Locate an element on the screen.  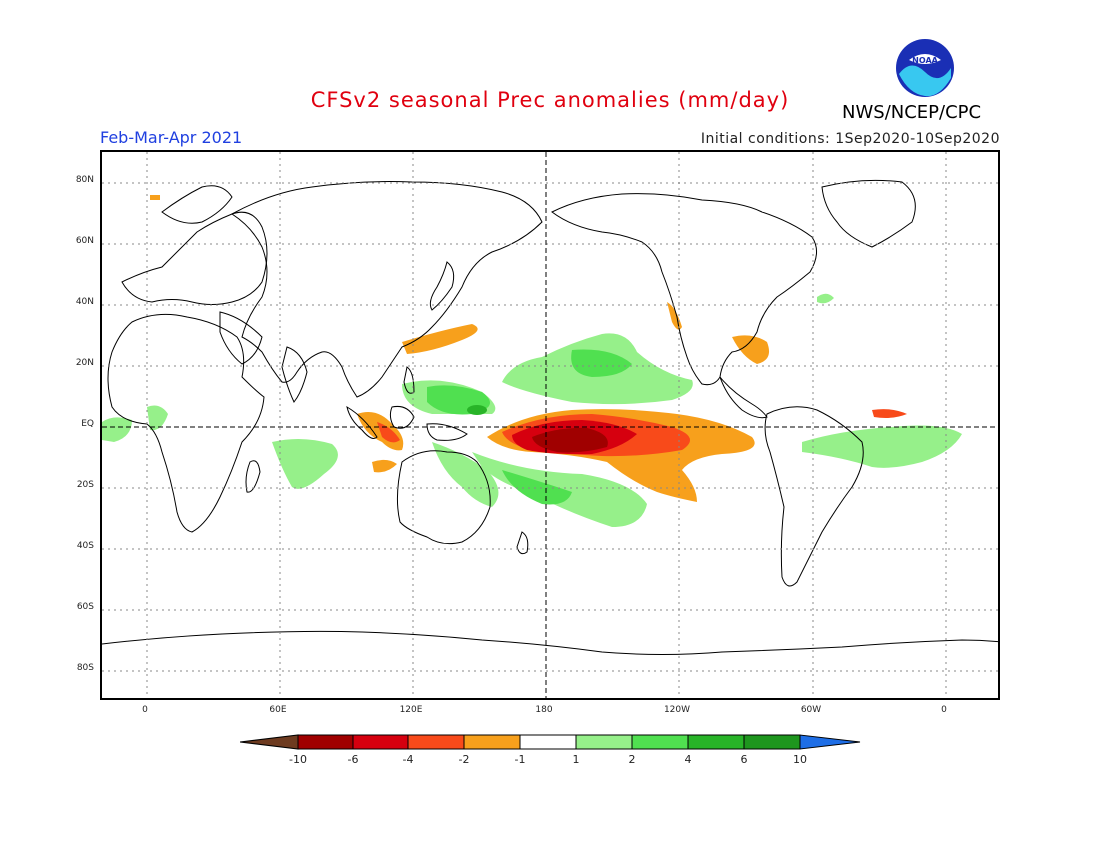
coastline-north-america is located at coordinates (684, 289).